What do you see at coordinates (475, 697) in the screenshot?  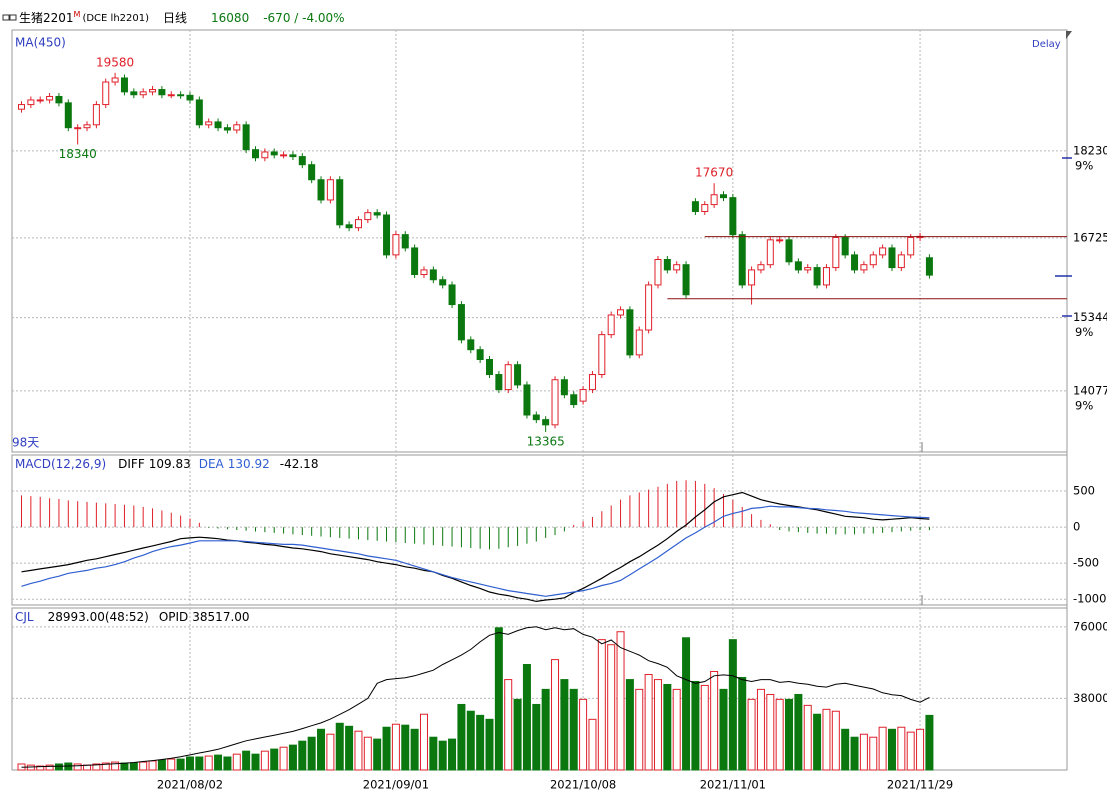 I see `oi-line` at bounding box center [475, 697].